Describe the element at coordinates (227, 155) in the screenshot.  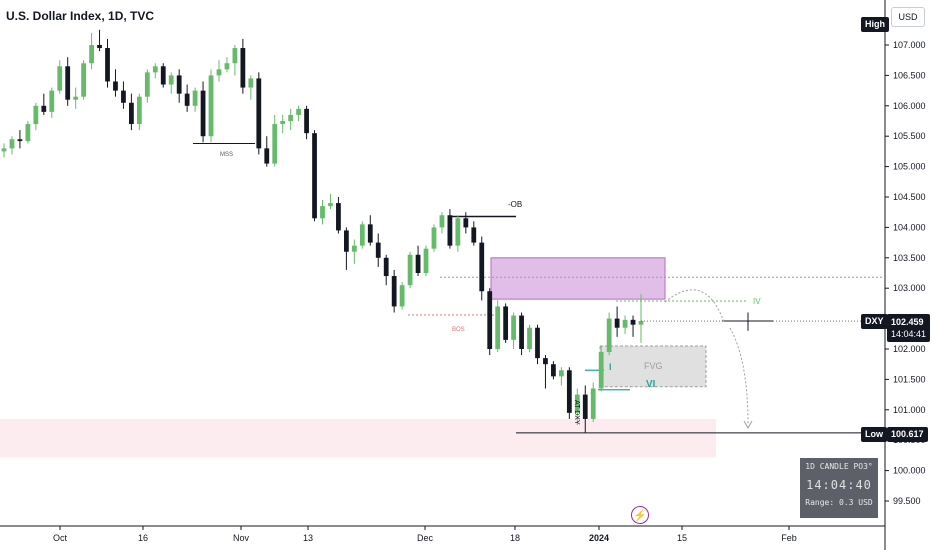
I see `mss-label: MSS` at that location.